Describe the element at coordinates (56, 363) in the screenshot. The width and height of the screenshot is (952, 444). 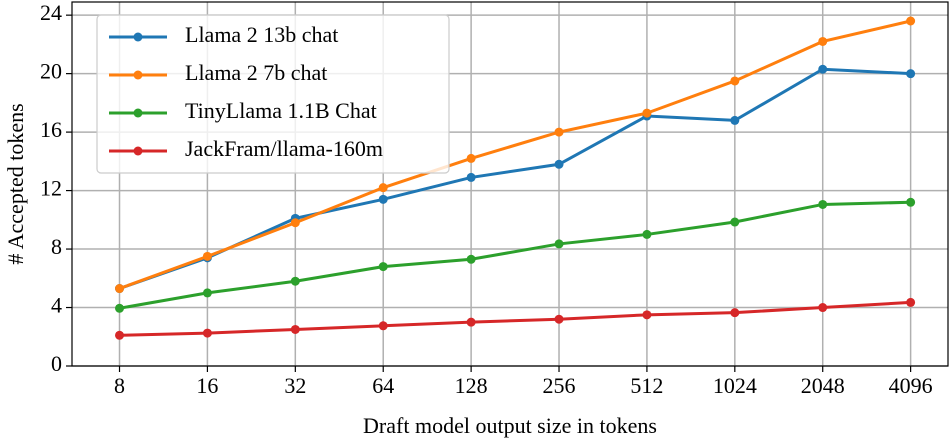
I see `y-tick-label: 0` at that location.